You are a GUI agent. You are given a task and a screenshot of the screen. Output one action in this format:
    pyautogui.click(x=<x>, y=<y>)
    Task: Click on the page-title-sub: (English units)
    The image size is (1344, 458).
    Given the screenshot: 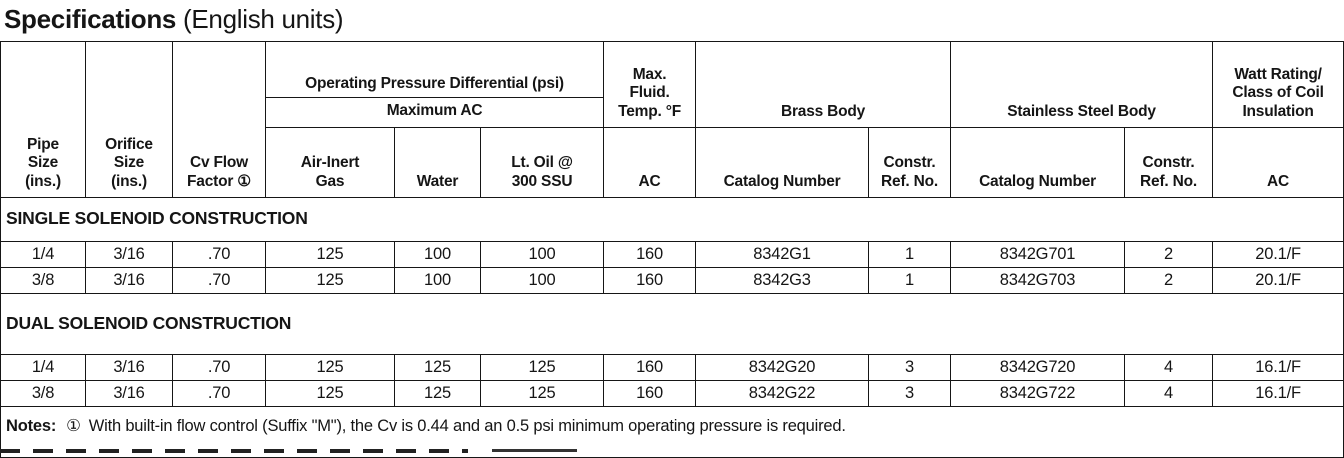 What is the action you would take?
    pyautogui.click(x=263, y=19)
    